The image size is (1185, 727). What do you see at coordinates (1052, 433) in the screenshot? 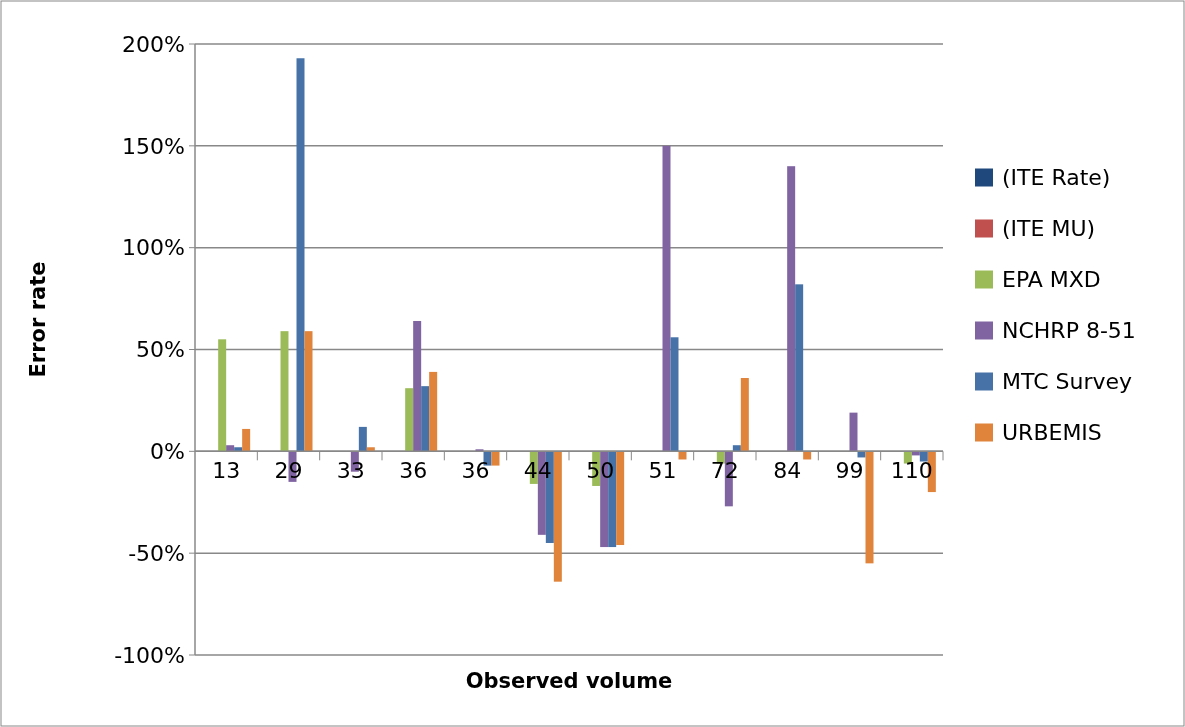
I see `legend-label: URBEMIS` at bounding box center [1052, 433].